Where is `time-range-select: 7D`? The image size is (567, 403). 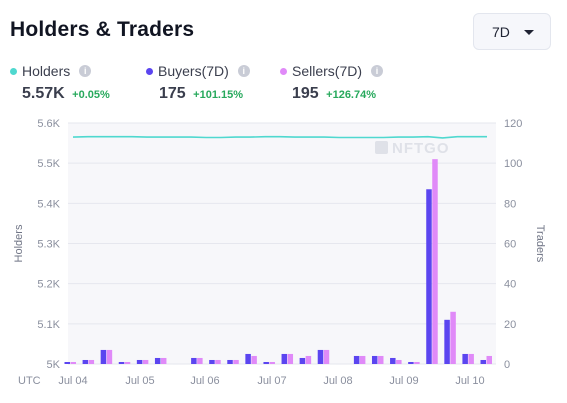
time-range-select: 7D is located at coordinates (512, 31).